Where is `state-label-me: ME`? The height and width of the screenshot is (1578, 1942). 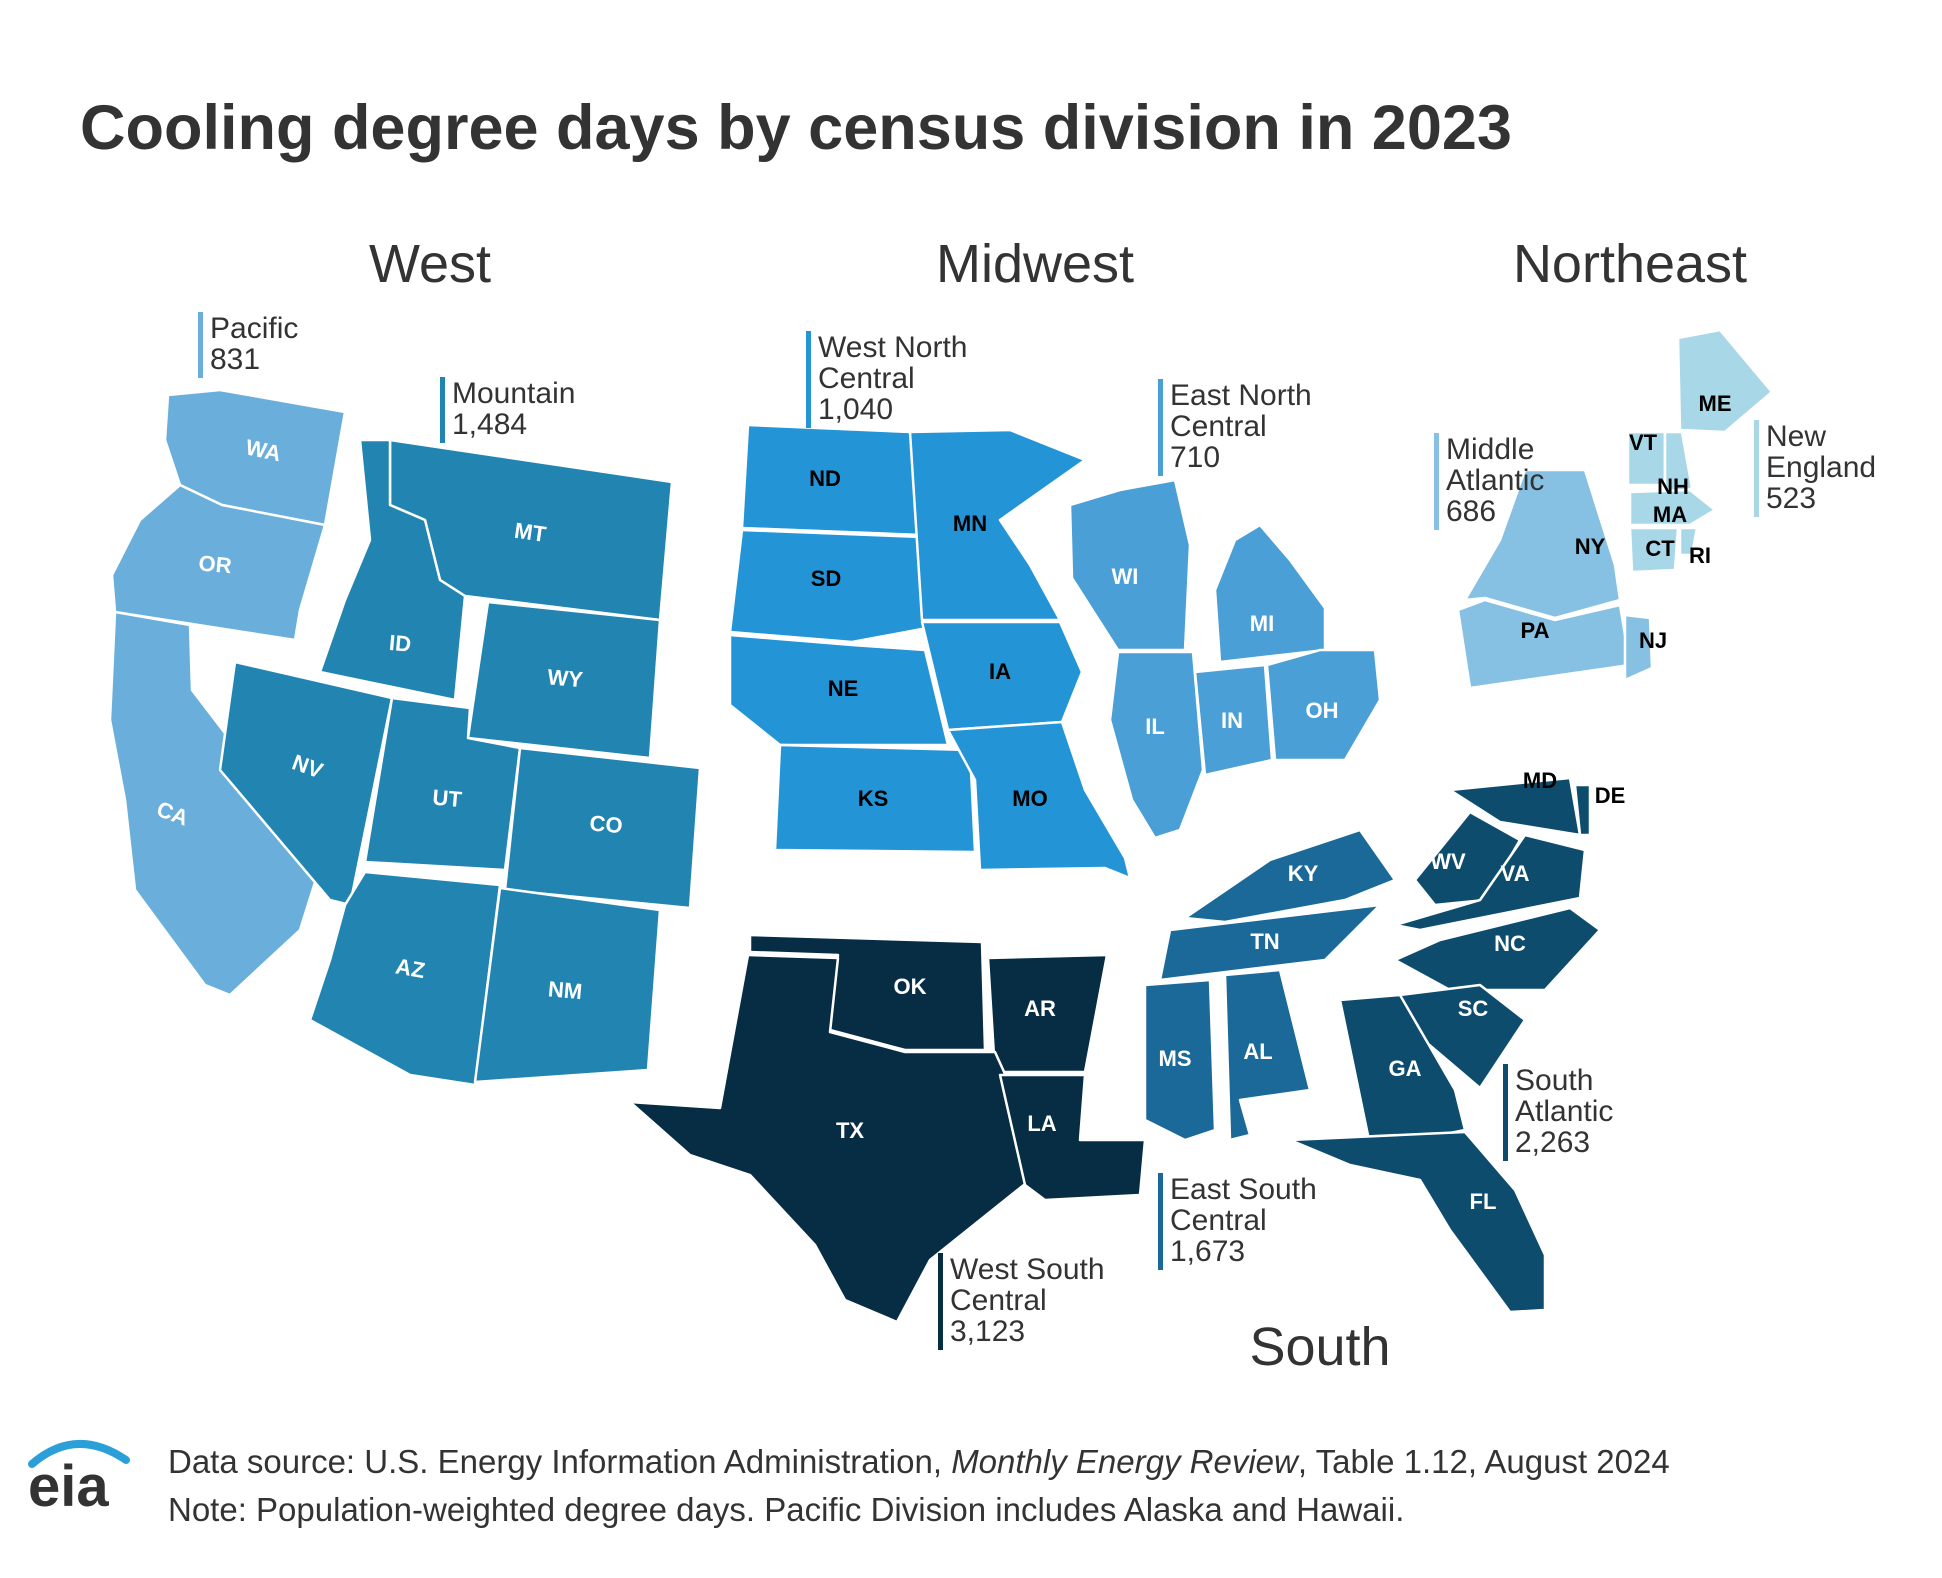 state-label-me: ME is located at coordinates (1715, 403).